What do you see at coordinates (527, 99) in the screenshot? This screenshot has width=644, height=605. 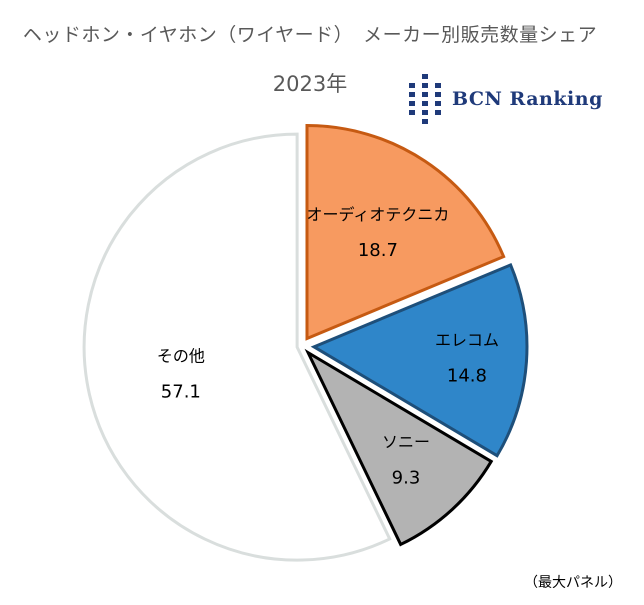 I see `bcn-logo-text: BCN Ranking` at bounding box center [527, 99].